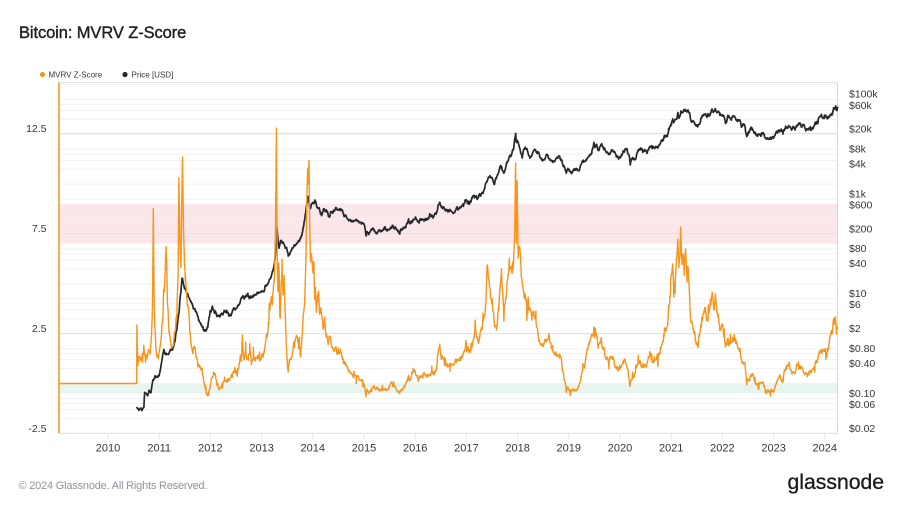  I want to click on svg-text: 2014, so click(313, 449).